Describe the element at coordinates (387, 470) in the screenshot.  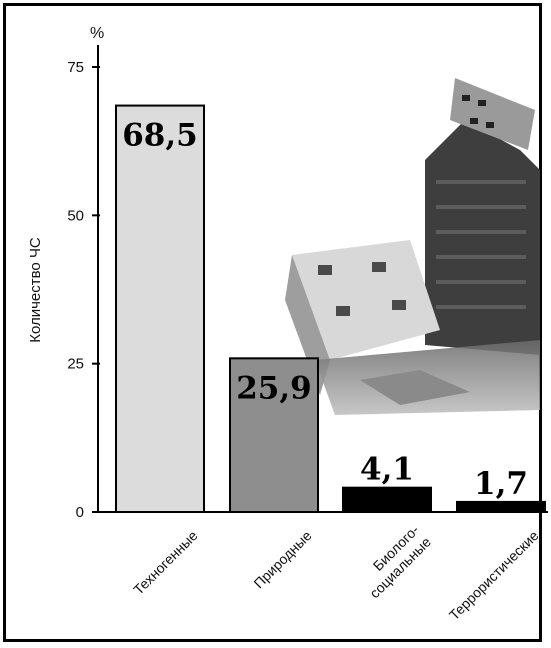
I see `data-label: 4,1` at that location.